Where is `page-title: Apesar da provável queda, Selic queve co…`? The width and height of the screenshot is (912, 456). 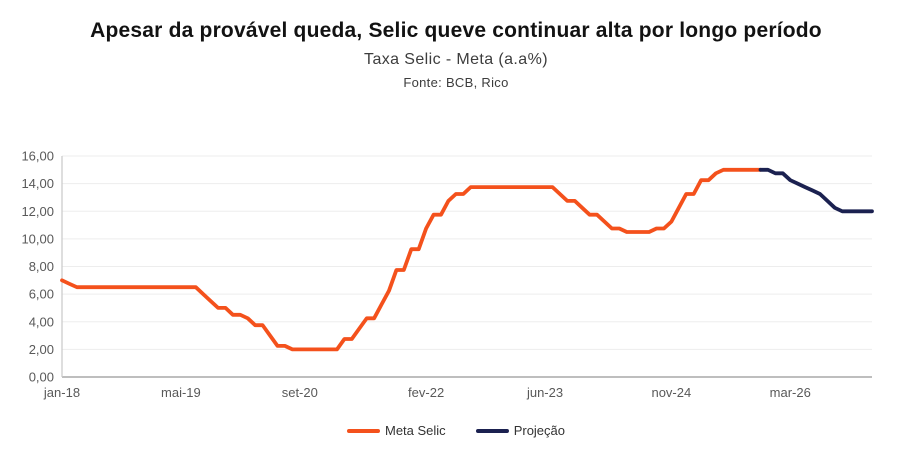 page-title: Apesar da provável queda, Selic queve co… is located at coordinates (456, 30).